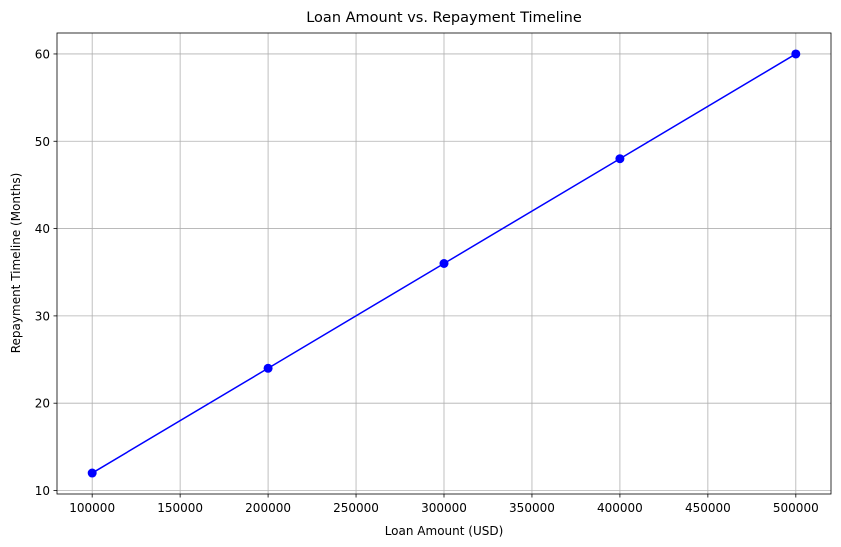 The image size is (841, 547). Describe the element at coordinates (620, 508) in the screenshot. I see `x-tick-label: 400000` at that location.